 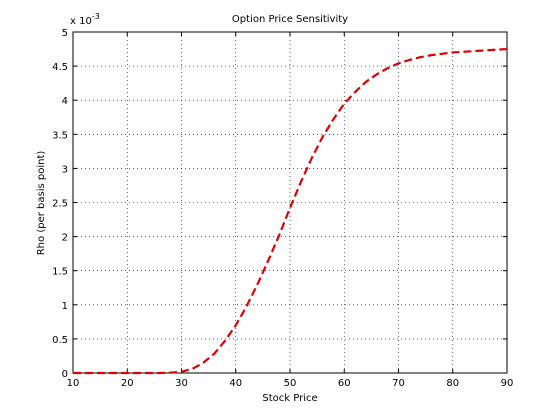 I want to click on y-tick-label: 1, so click(x=65, y=306).